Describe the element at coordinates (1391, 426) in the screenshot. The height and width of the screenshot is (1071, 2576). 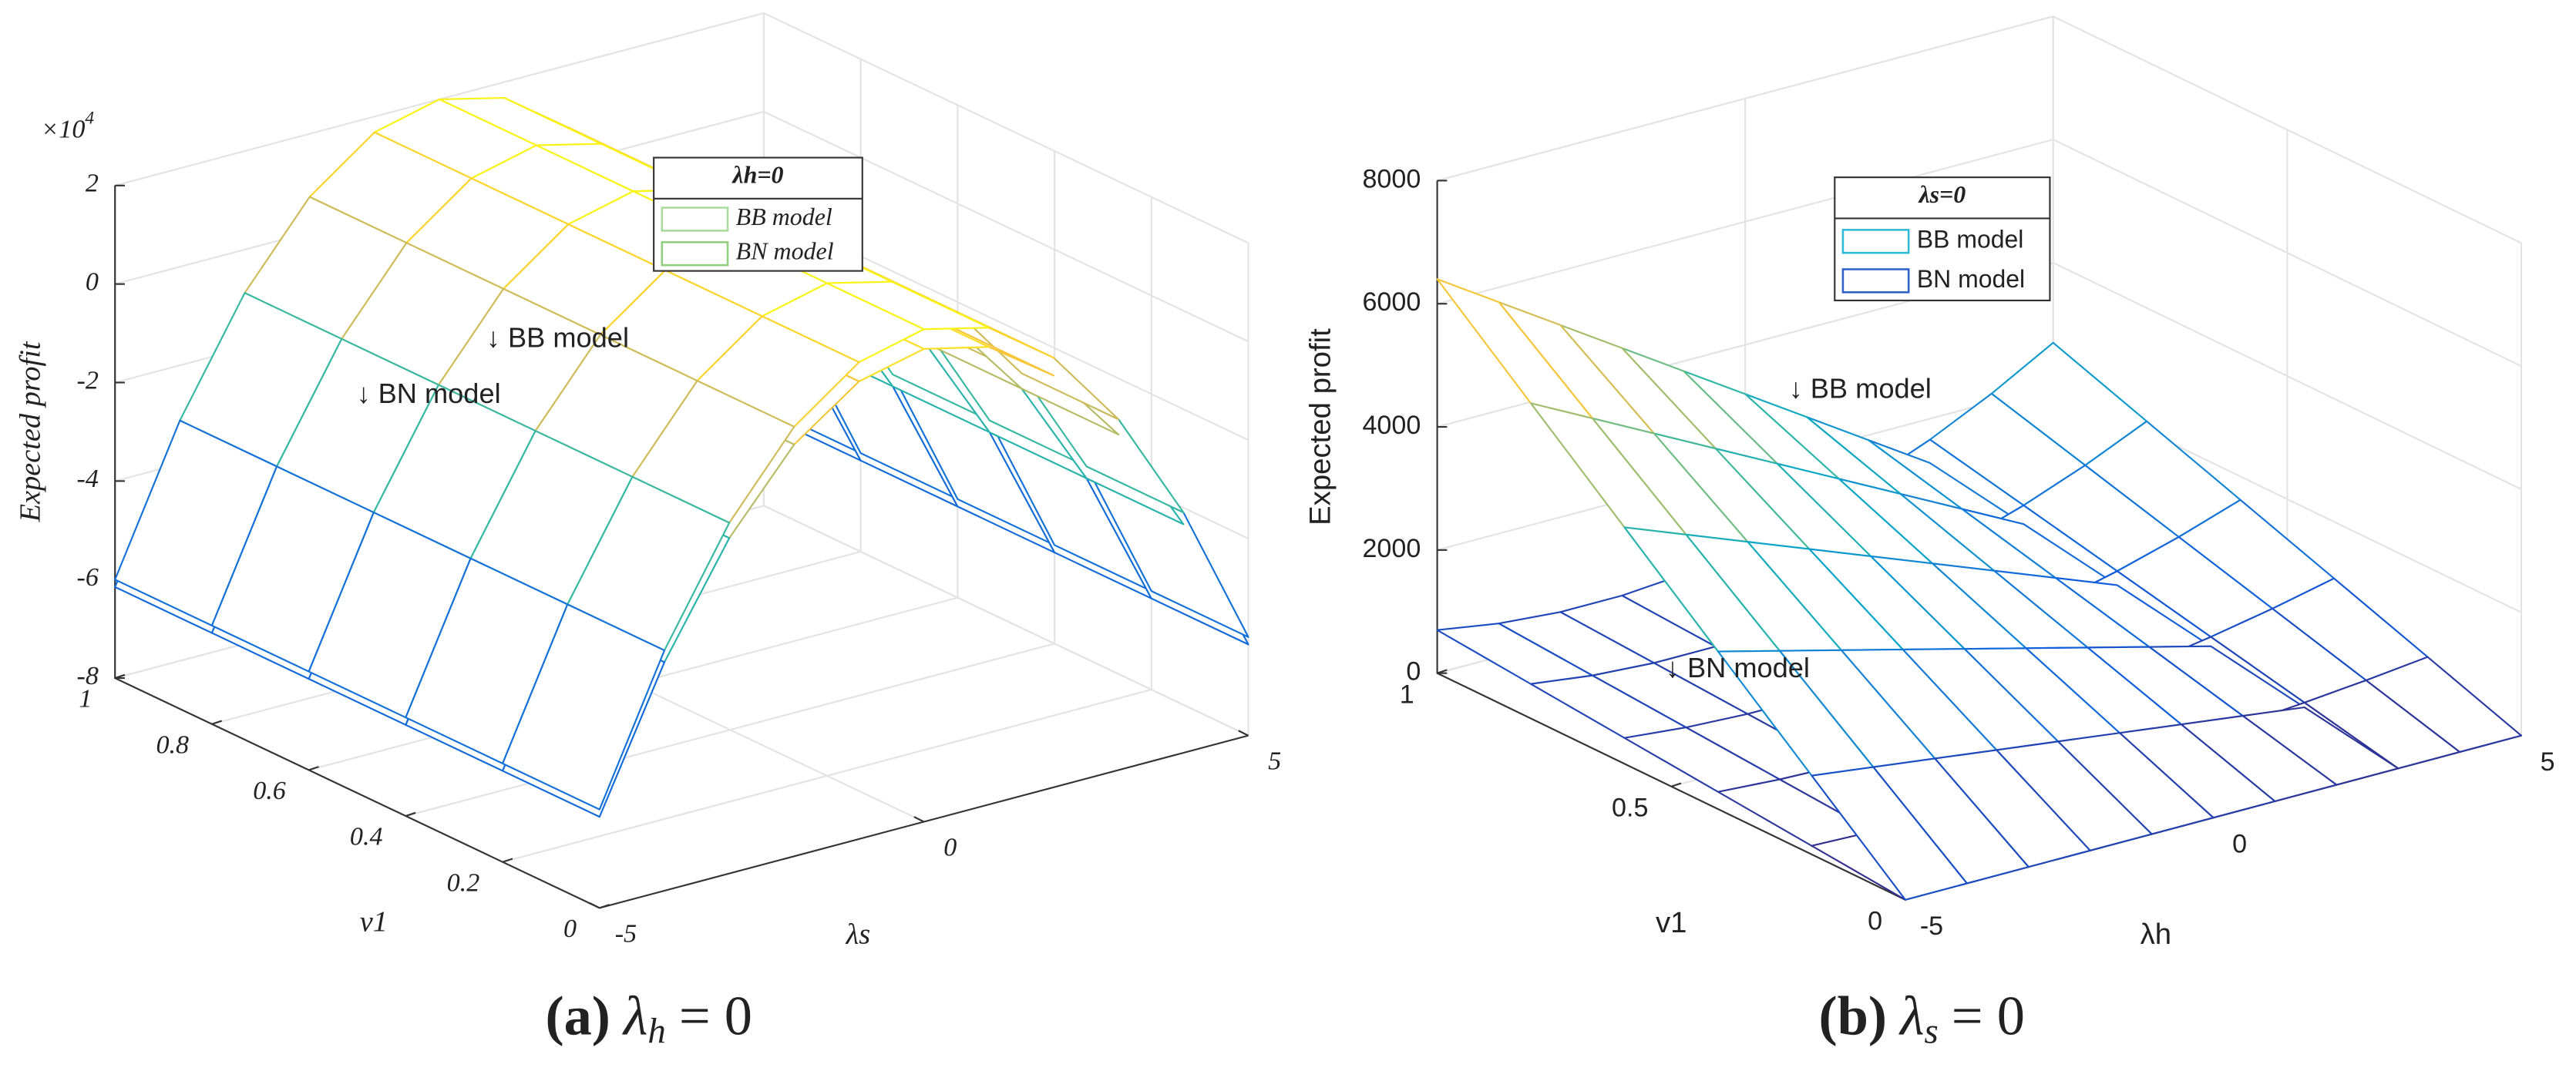
I see `z-tick-label: 4000` at that location.